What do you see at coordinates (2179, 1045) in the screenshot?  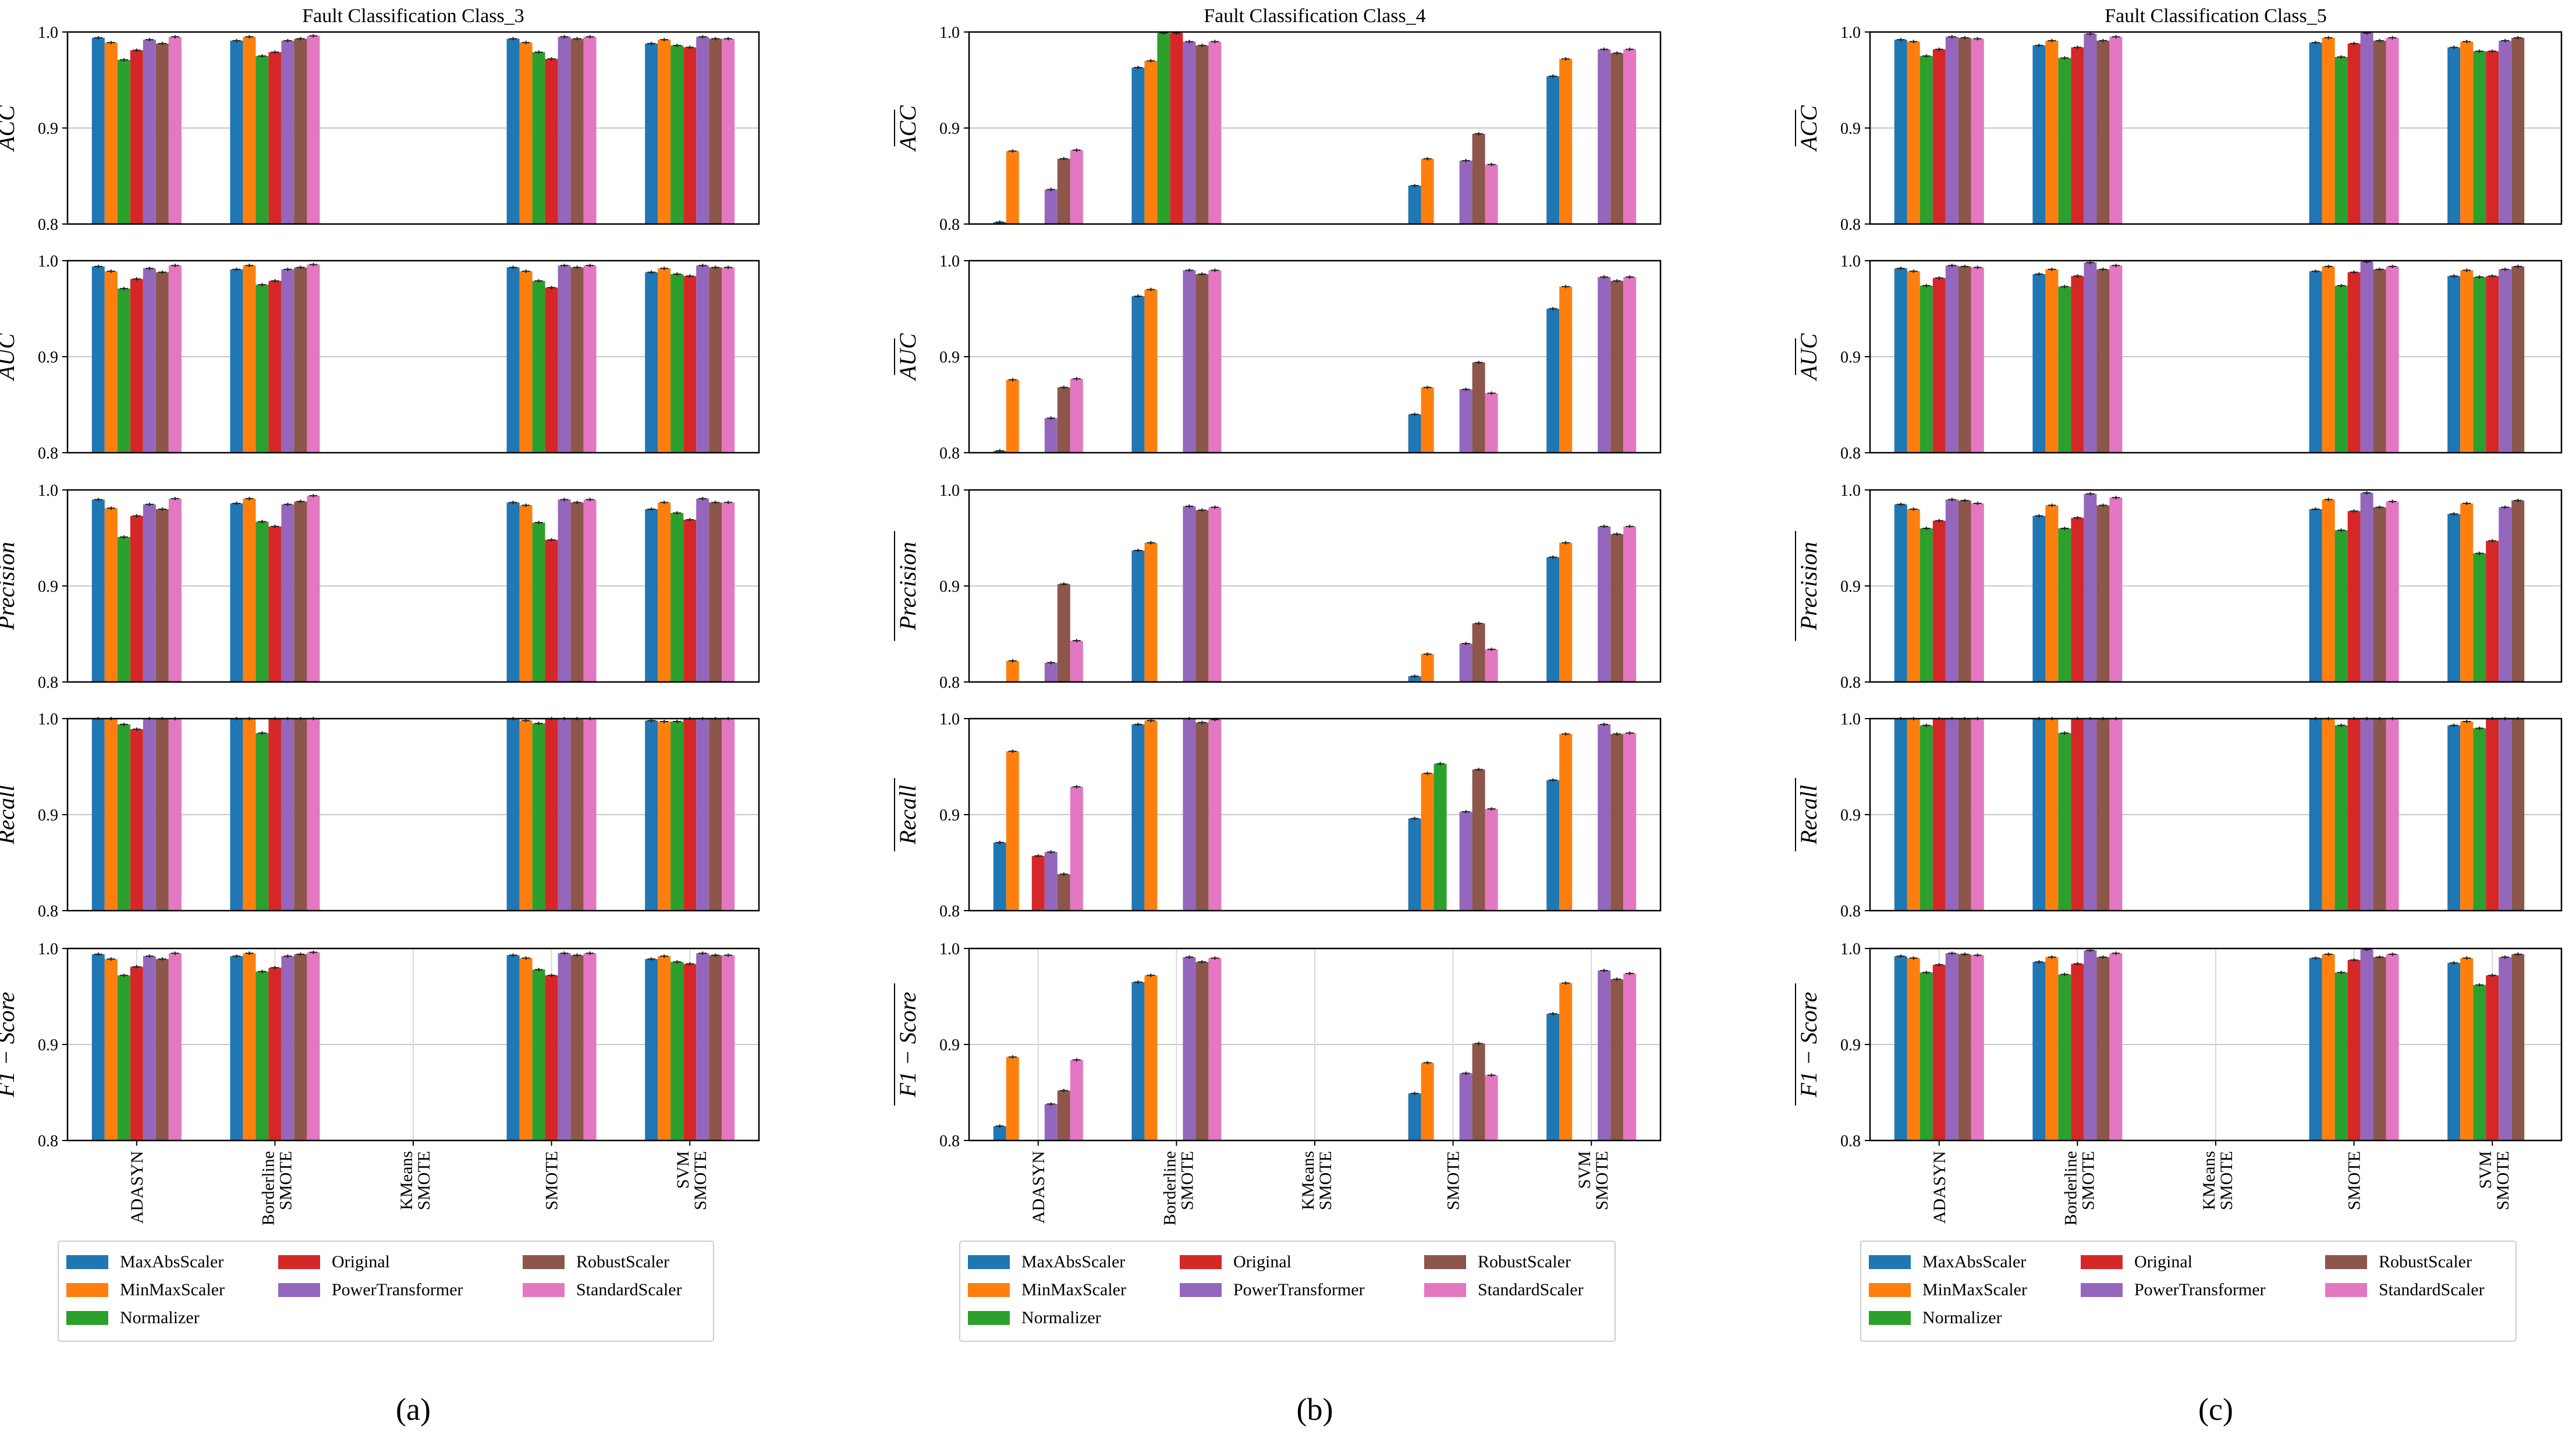 I see `panel-4: 0.8 0.9 1.0 F1 − Score` at bounding box center [2179, 1045].